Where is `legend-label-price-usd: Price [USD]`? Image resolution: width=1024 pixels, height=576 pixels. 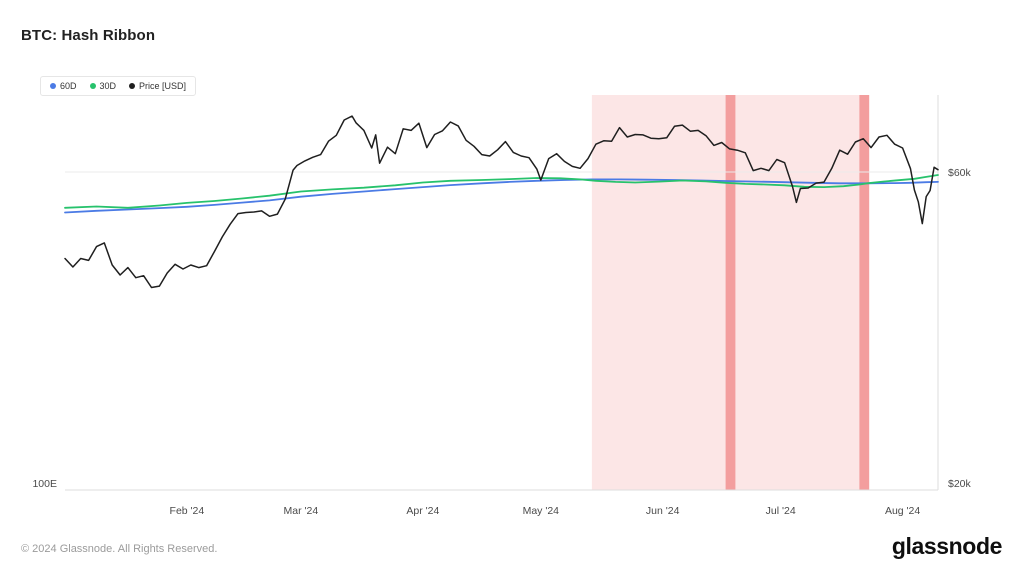 legend-label-price-usd: Price [USD] is located at coordinates (163, 86).